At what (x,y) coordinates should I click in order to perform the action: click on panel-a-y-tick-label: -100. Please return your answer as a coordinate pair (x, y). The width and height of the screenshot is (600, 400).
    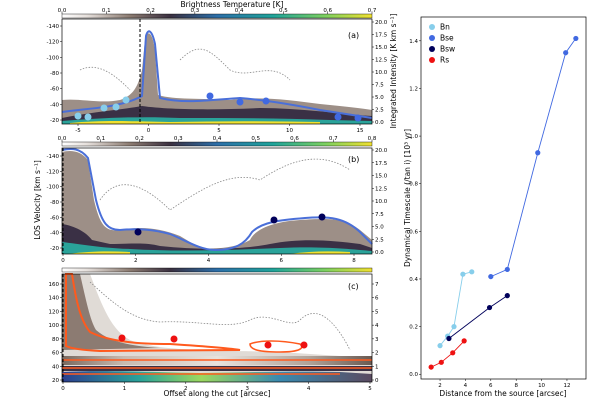
    Looking at the image, I should click on (53, 58).